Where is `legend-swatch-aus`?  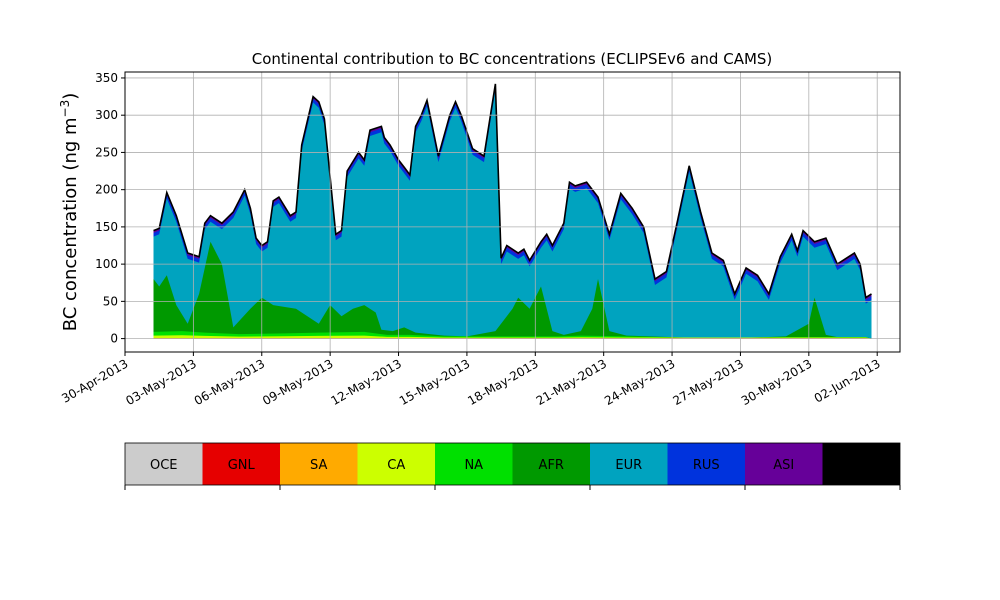 legend-swatch-aus is located at coordinates (861, 464).